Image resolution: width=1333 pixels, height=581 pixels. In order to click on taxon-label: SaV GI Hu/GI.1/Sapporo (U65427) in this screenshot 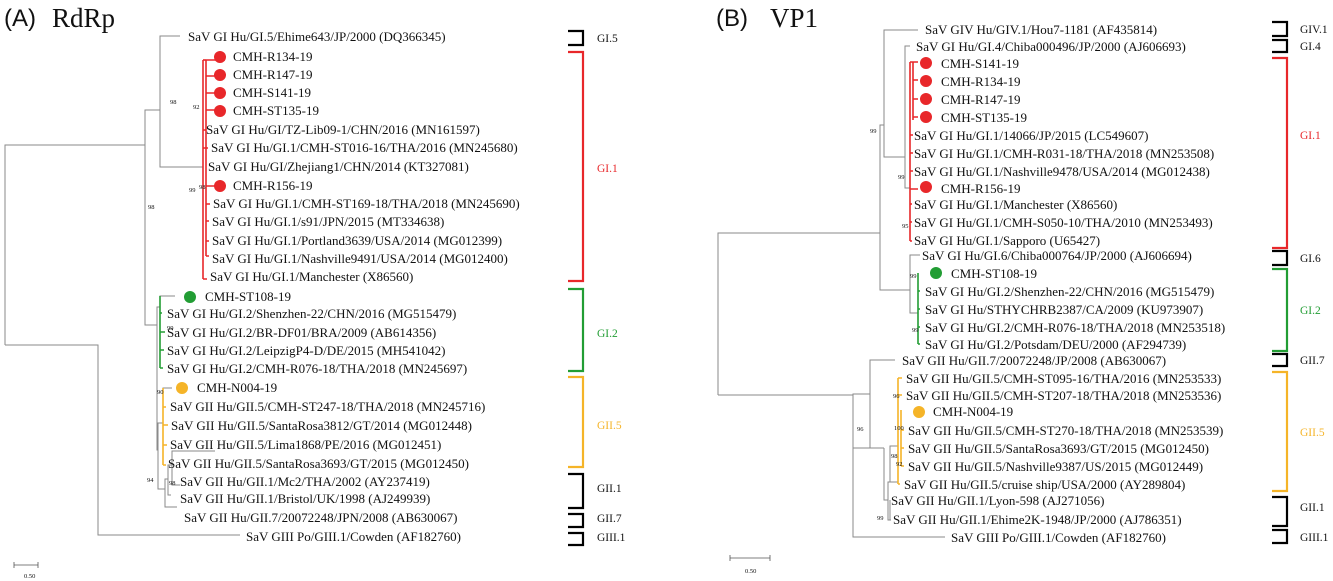, I will do `click(1007, 240)`.